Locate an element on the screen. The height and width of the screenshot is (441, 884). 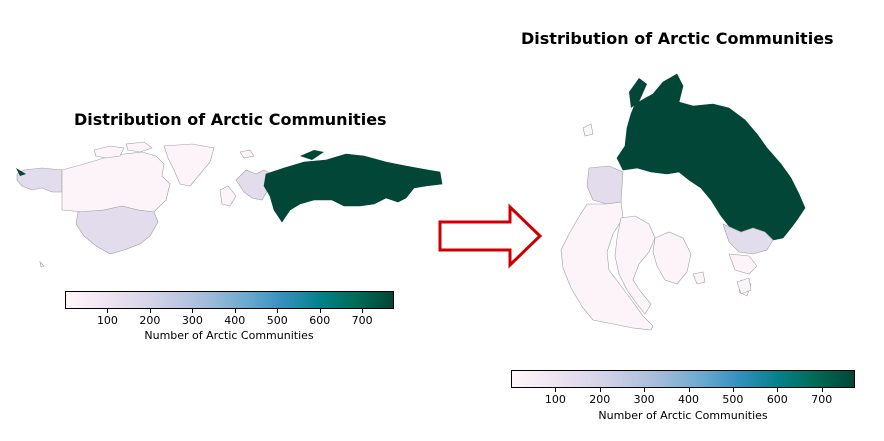
right-colorbar-label: Number of Arctic Communities is located at coordinates (683, 415).